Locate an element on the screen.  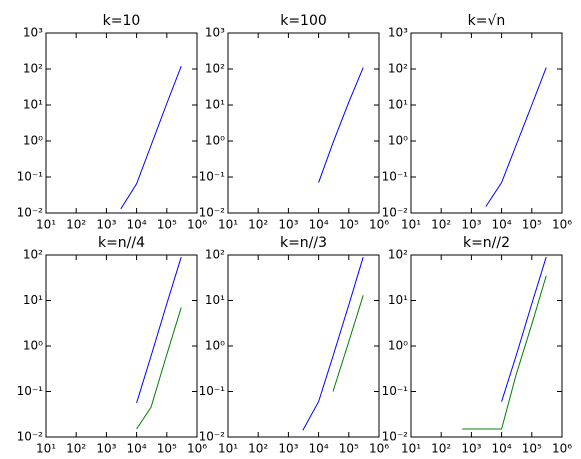
subplot-title: k=10 is located at coordinates (122, 21).